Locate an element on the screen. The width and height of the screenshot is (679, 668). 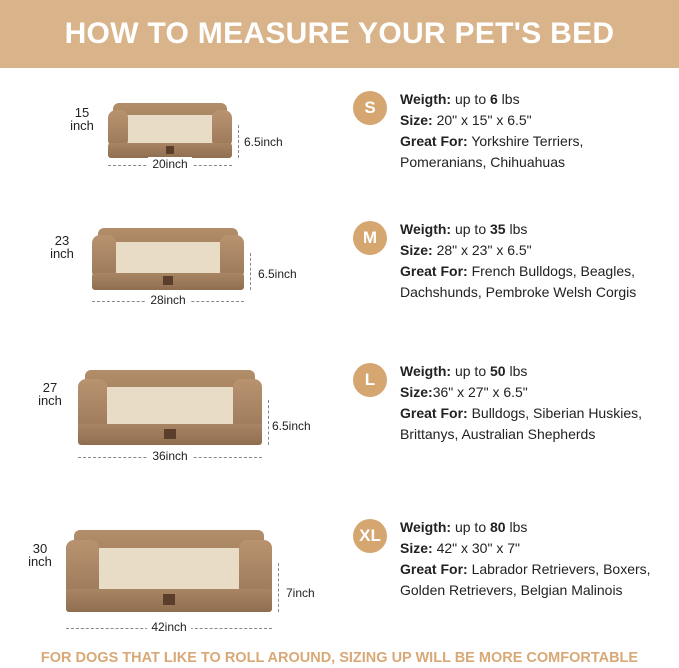
size-badge: XL is located at coordinates (370, 536).